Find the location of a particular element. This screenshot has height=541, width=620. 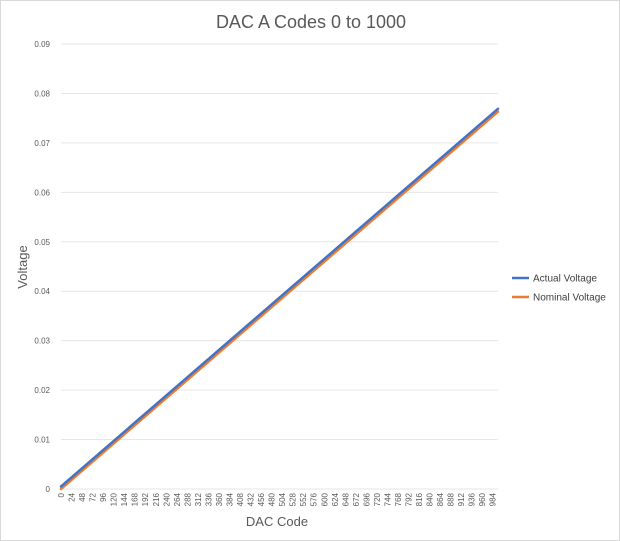

x-tick-label: 792 is located at coordinates (408, 499).